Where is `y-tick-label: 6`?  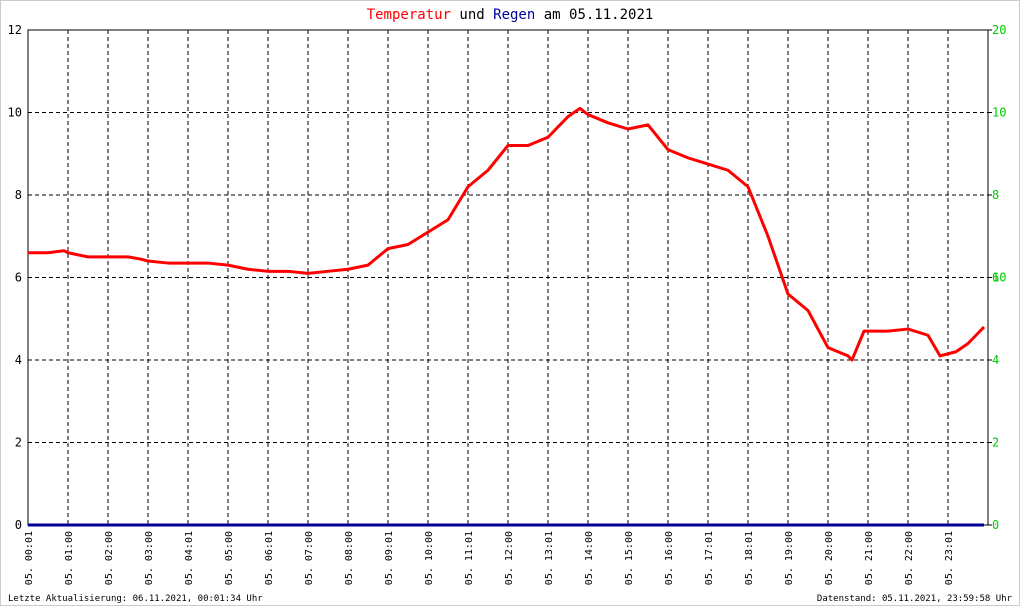
y-tick-label: 6 is located at coordinates (18, 278).